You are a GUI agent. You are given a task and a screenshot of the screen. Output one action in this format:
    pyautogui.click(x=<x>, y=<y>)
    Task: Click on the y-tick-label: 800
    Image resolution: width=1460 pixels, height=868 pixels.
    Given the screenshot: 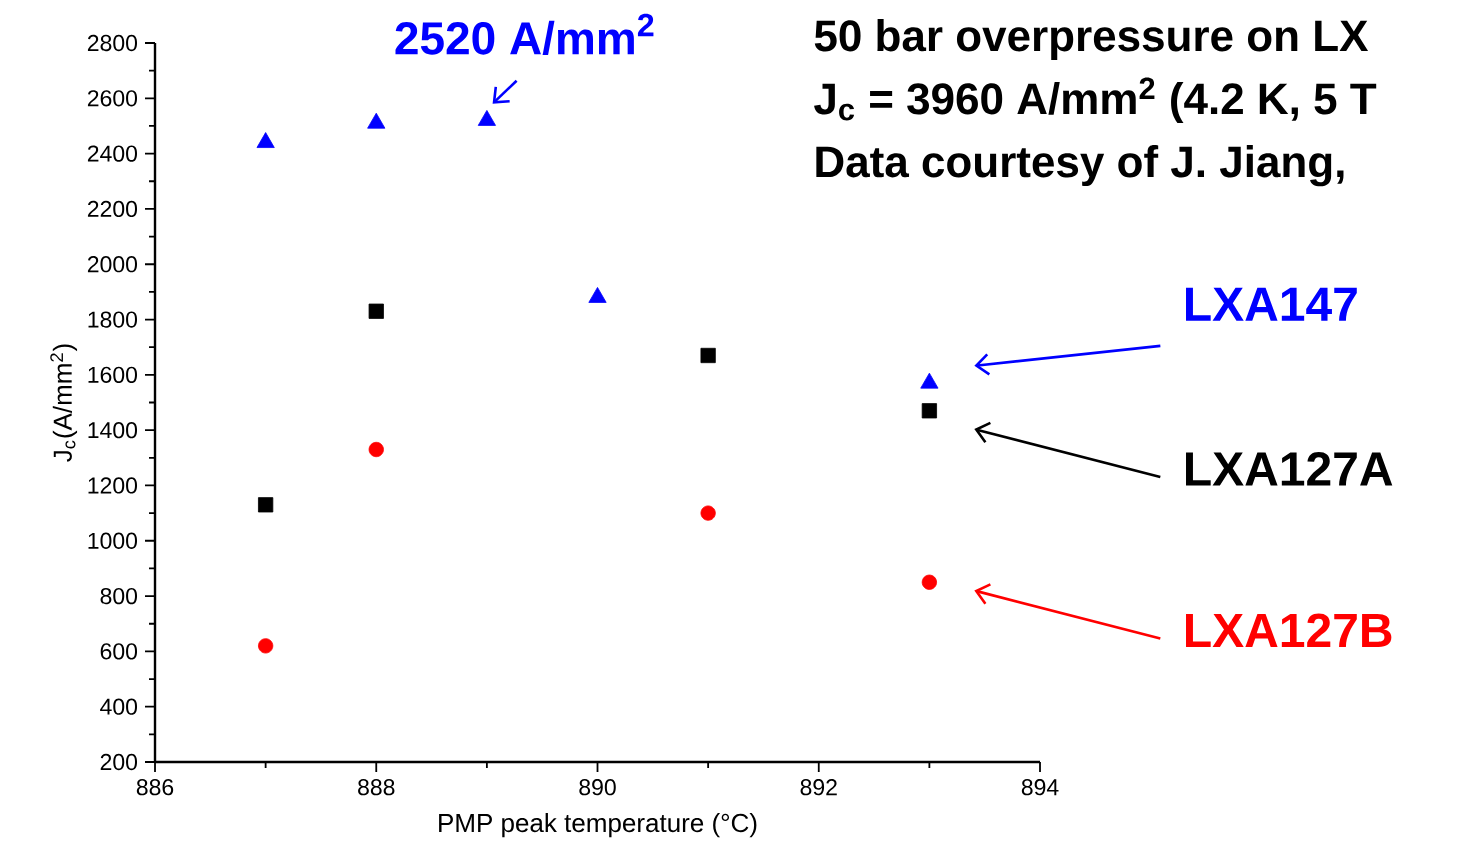 What is the action you would take?
    pyautogui.click(x=119, y=596)
    